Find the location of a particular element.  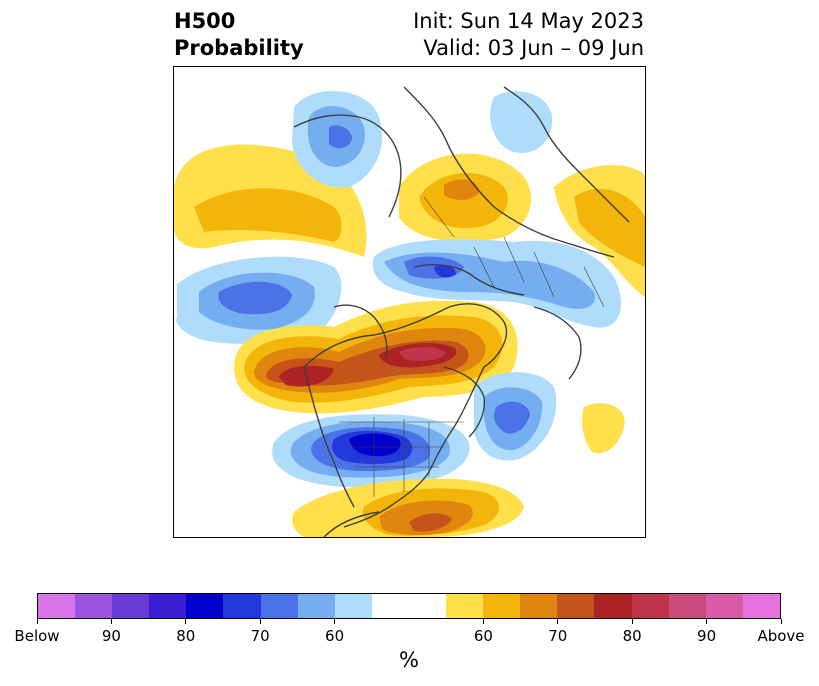

anomaly-above-pacific-north-inner is located at coordinates (268, 215).